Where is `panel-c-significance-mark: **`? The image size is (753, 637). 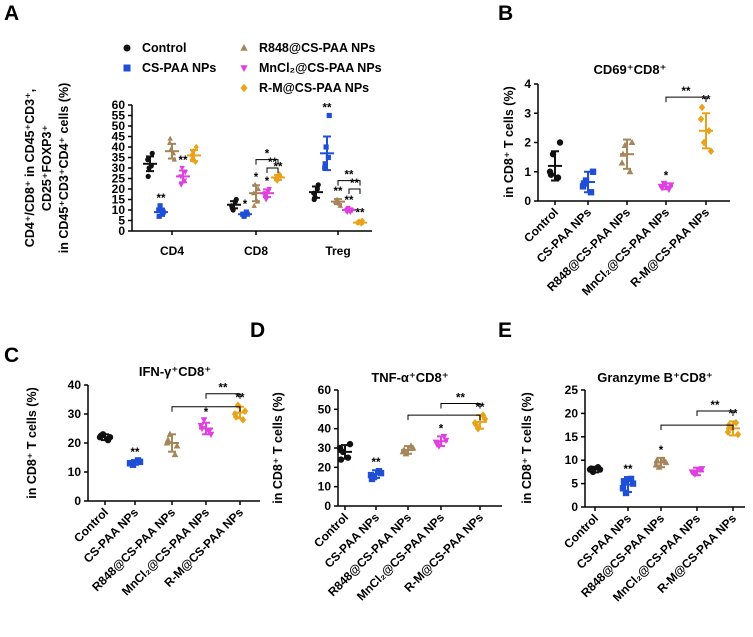 panel-c-significance-mark: ** is located at coordinates (135, 453).